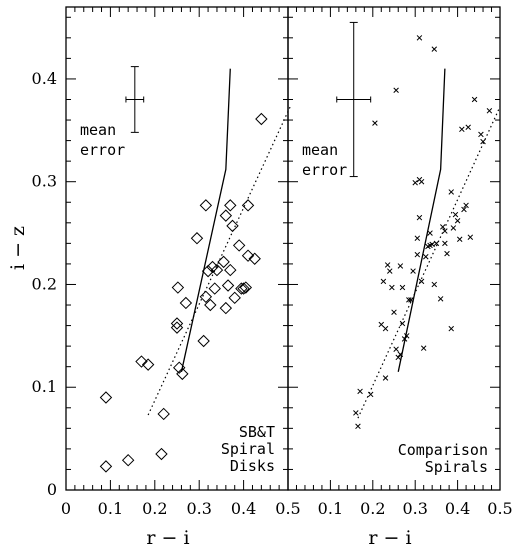 This screenshot has height=553, width=514. Describe the element at coordinates (456, 467) in the screenshot. I see `panel-annotation: Spirals` at that location.